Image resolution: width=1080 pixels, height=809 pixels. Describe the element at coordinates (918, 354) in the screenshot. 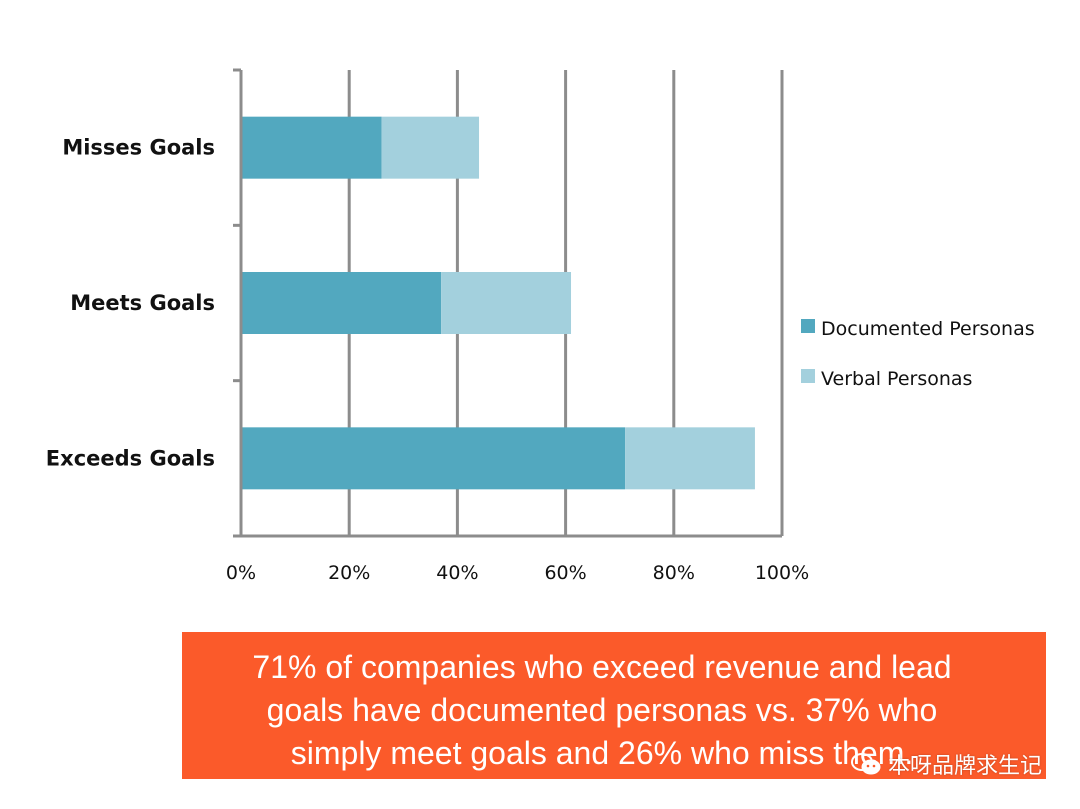

I see `legend: Documented Personas Verbal Personas` at that location.